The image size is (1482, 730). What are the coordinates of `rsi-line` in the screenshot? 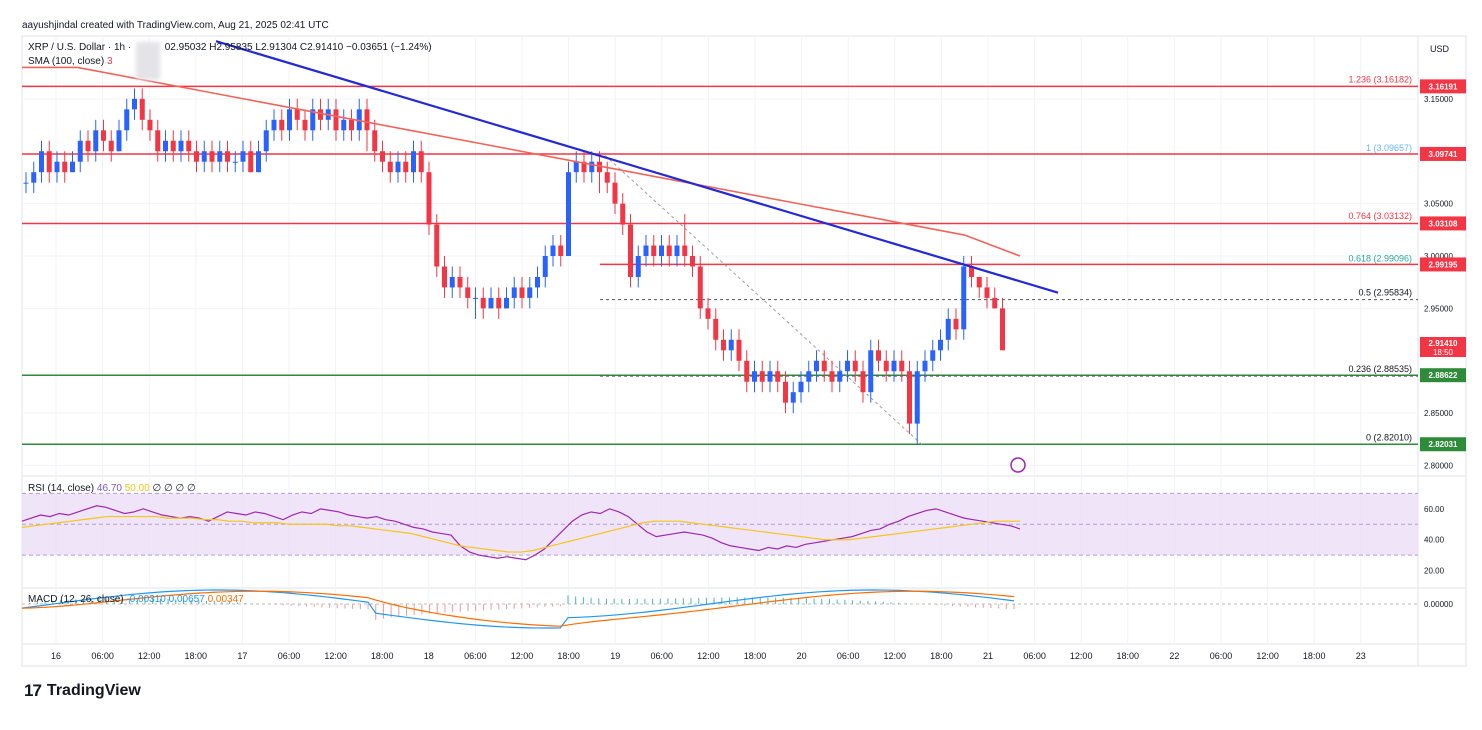 It's located at (521, 533).